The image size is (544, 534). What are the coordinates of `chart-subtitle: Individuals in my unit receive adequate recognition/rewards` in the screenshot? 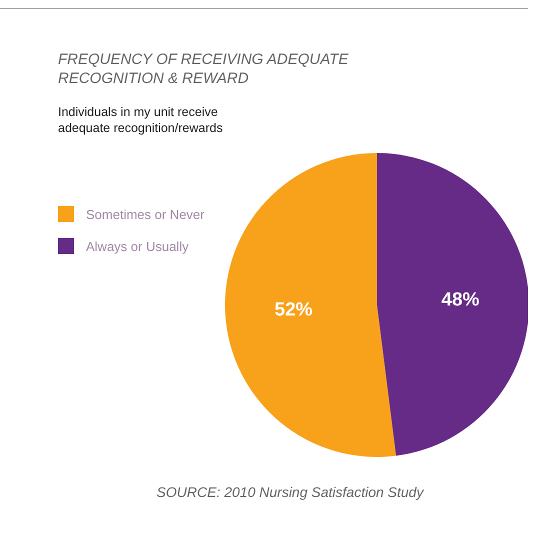 It's located at (141, 120).